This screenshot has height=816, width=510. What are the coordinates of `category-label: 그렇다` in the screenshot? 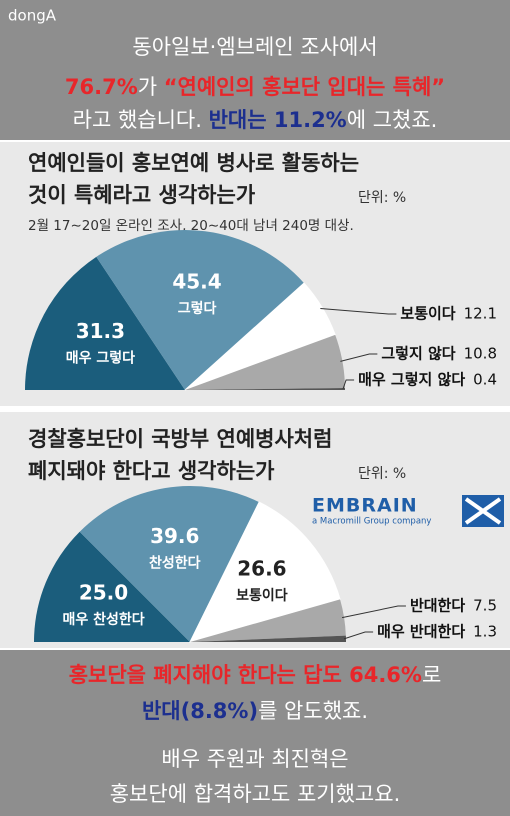 It's located at (197, 309).